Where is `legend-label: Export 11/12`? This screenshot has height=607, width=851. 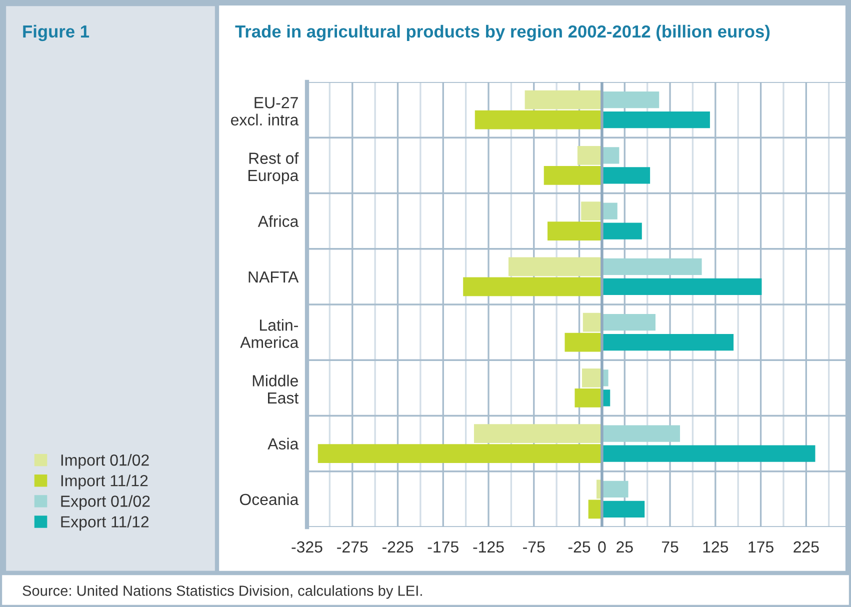
legend-label: Export 11/12 is located at coordinates (105, 523).